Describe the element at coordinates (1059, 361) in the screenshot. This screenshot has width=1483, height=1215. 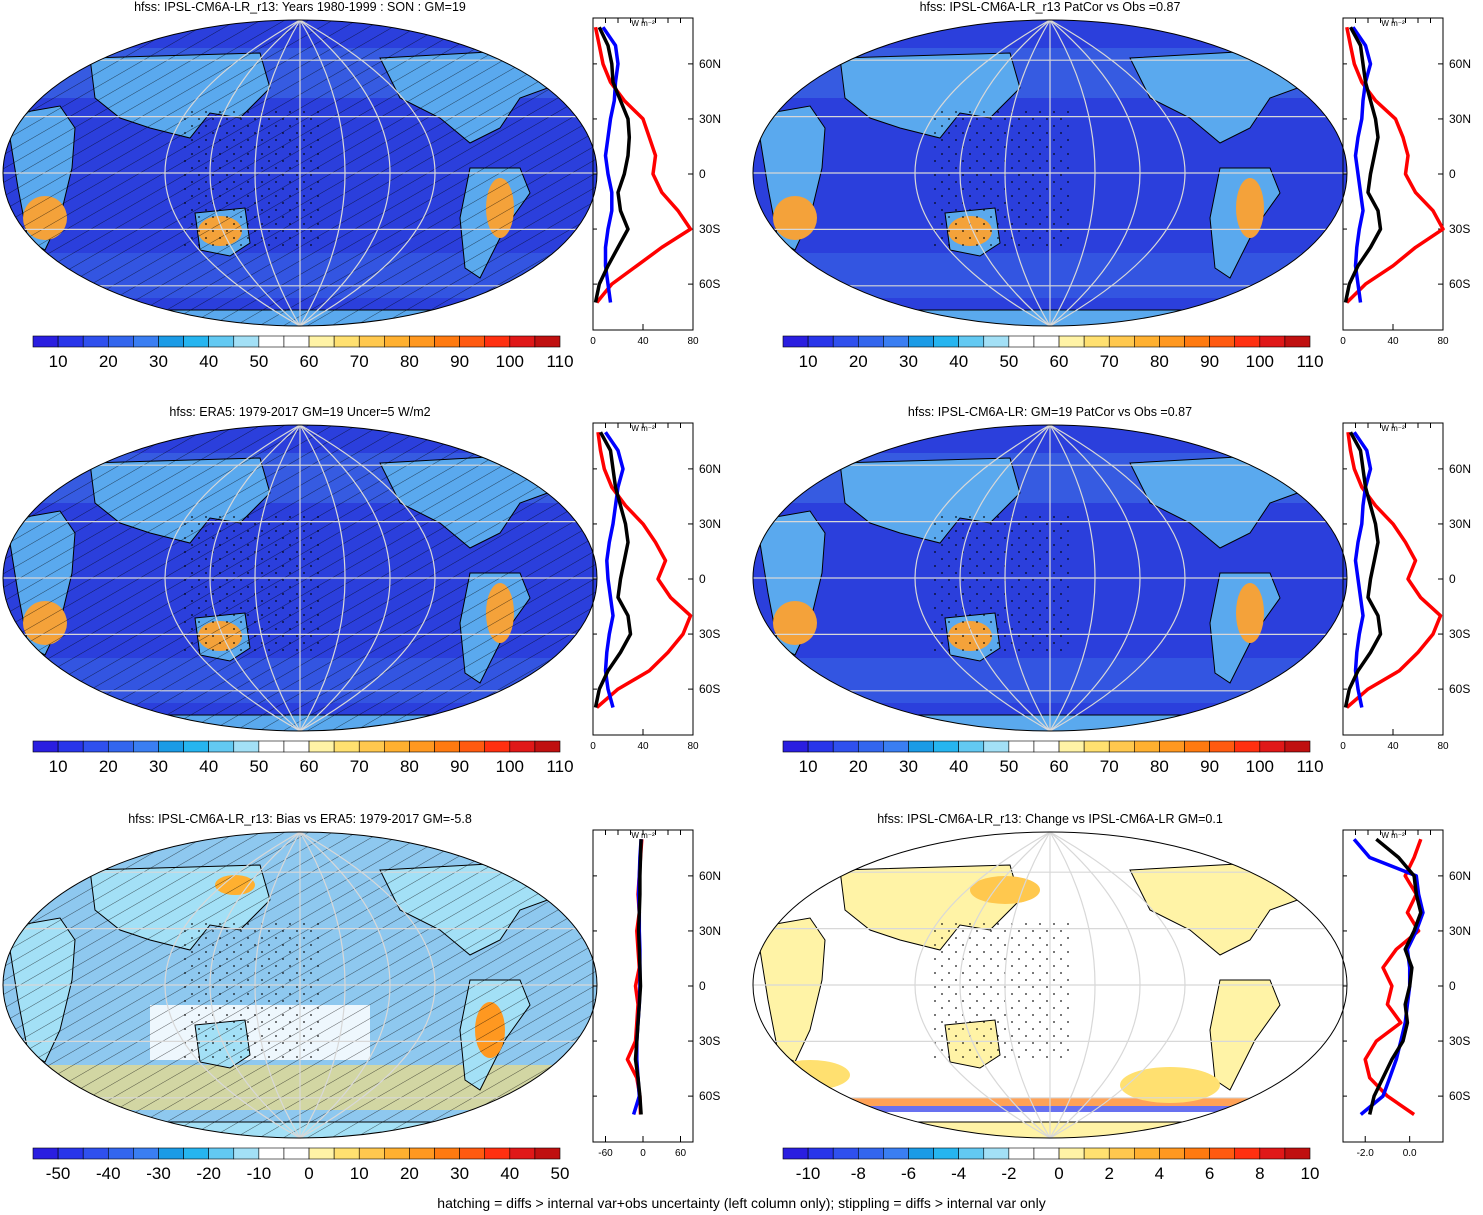
I see `colorbar-label: 60` at that location.